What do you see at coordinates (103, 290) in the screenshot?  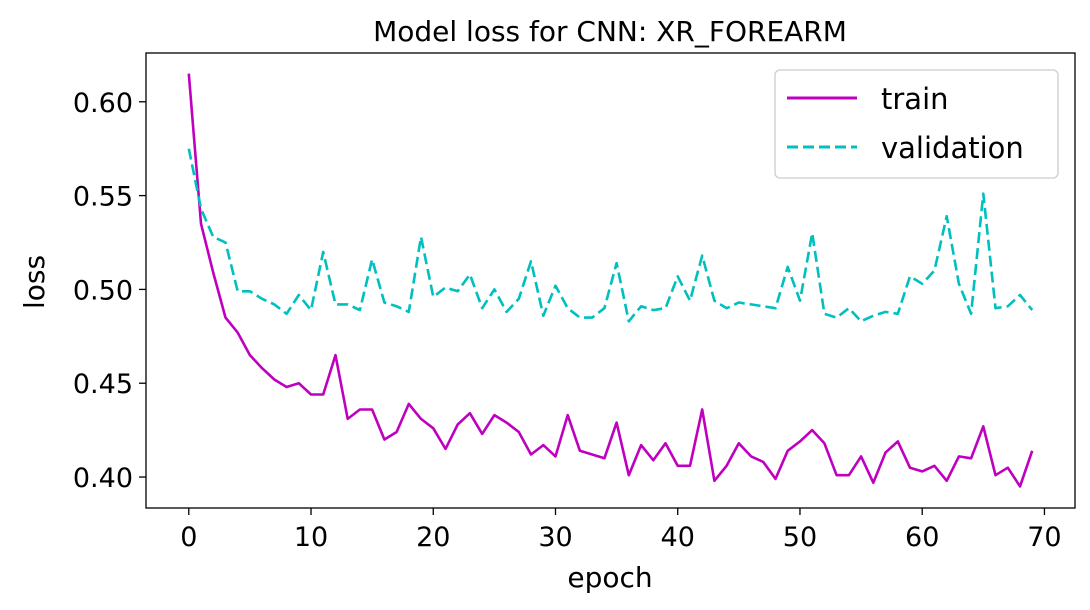 I see `y-tick-label: 0.50` at bounding box center [103, 290].